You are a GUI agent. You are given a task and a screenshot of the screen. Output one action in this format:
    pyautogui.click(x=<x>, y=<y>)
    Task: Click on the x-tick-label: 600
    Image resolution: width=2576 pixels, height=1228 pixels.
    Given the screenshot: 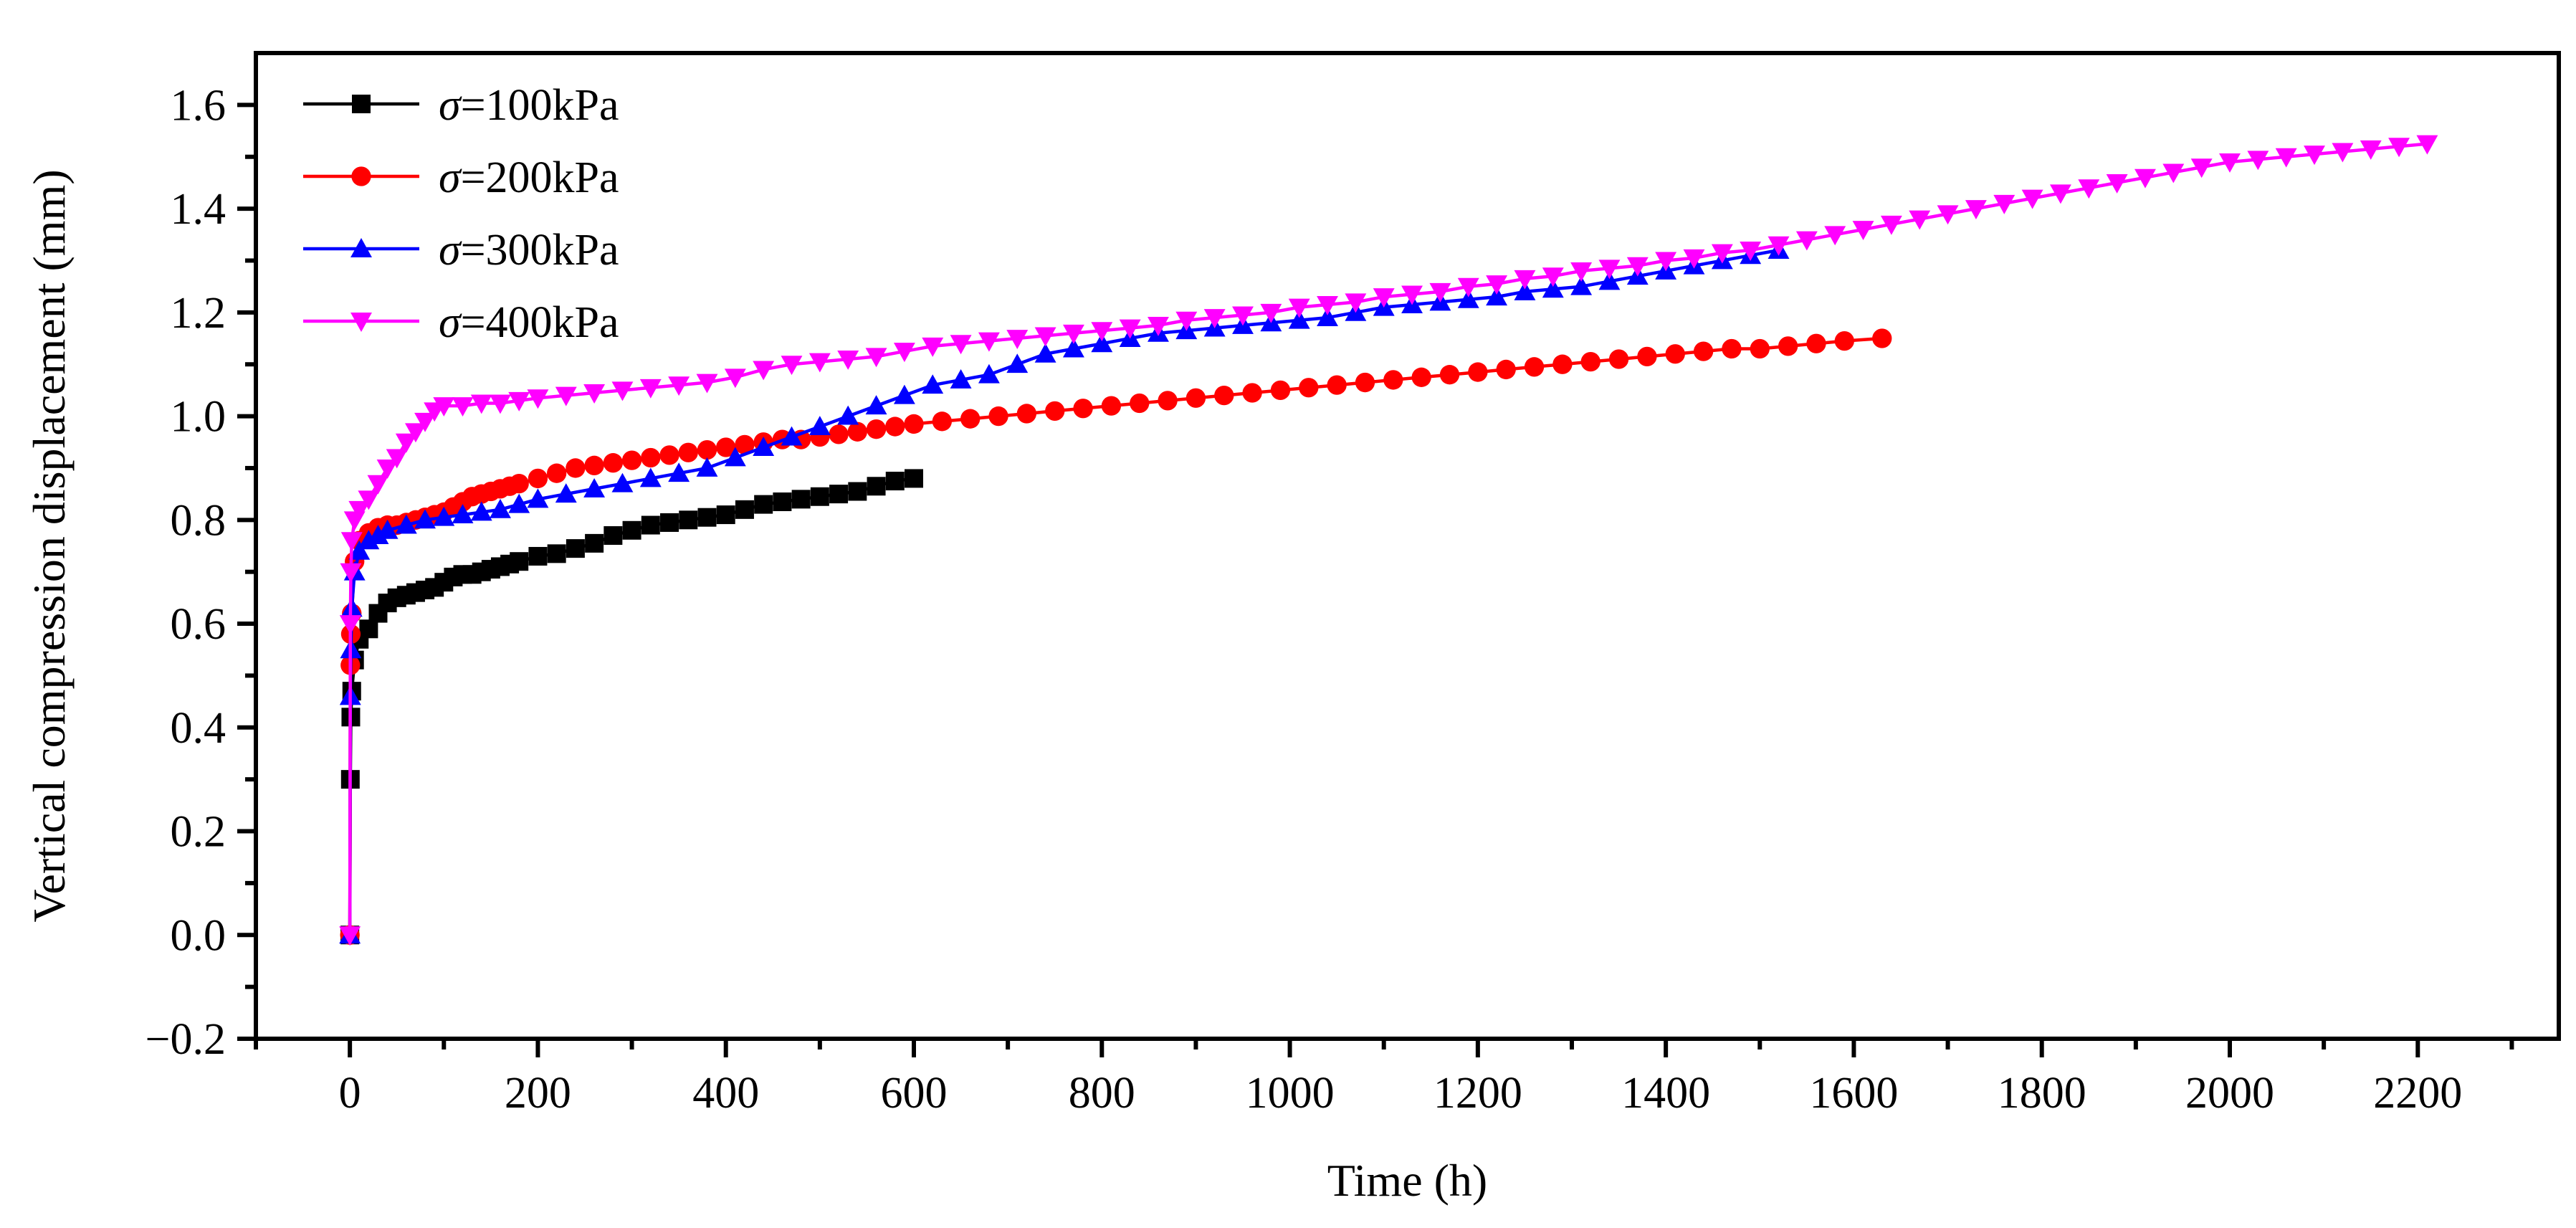 What is the action you would take?
    pyautogui.click(x=914, y=1094)
    